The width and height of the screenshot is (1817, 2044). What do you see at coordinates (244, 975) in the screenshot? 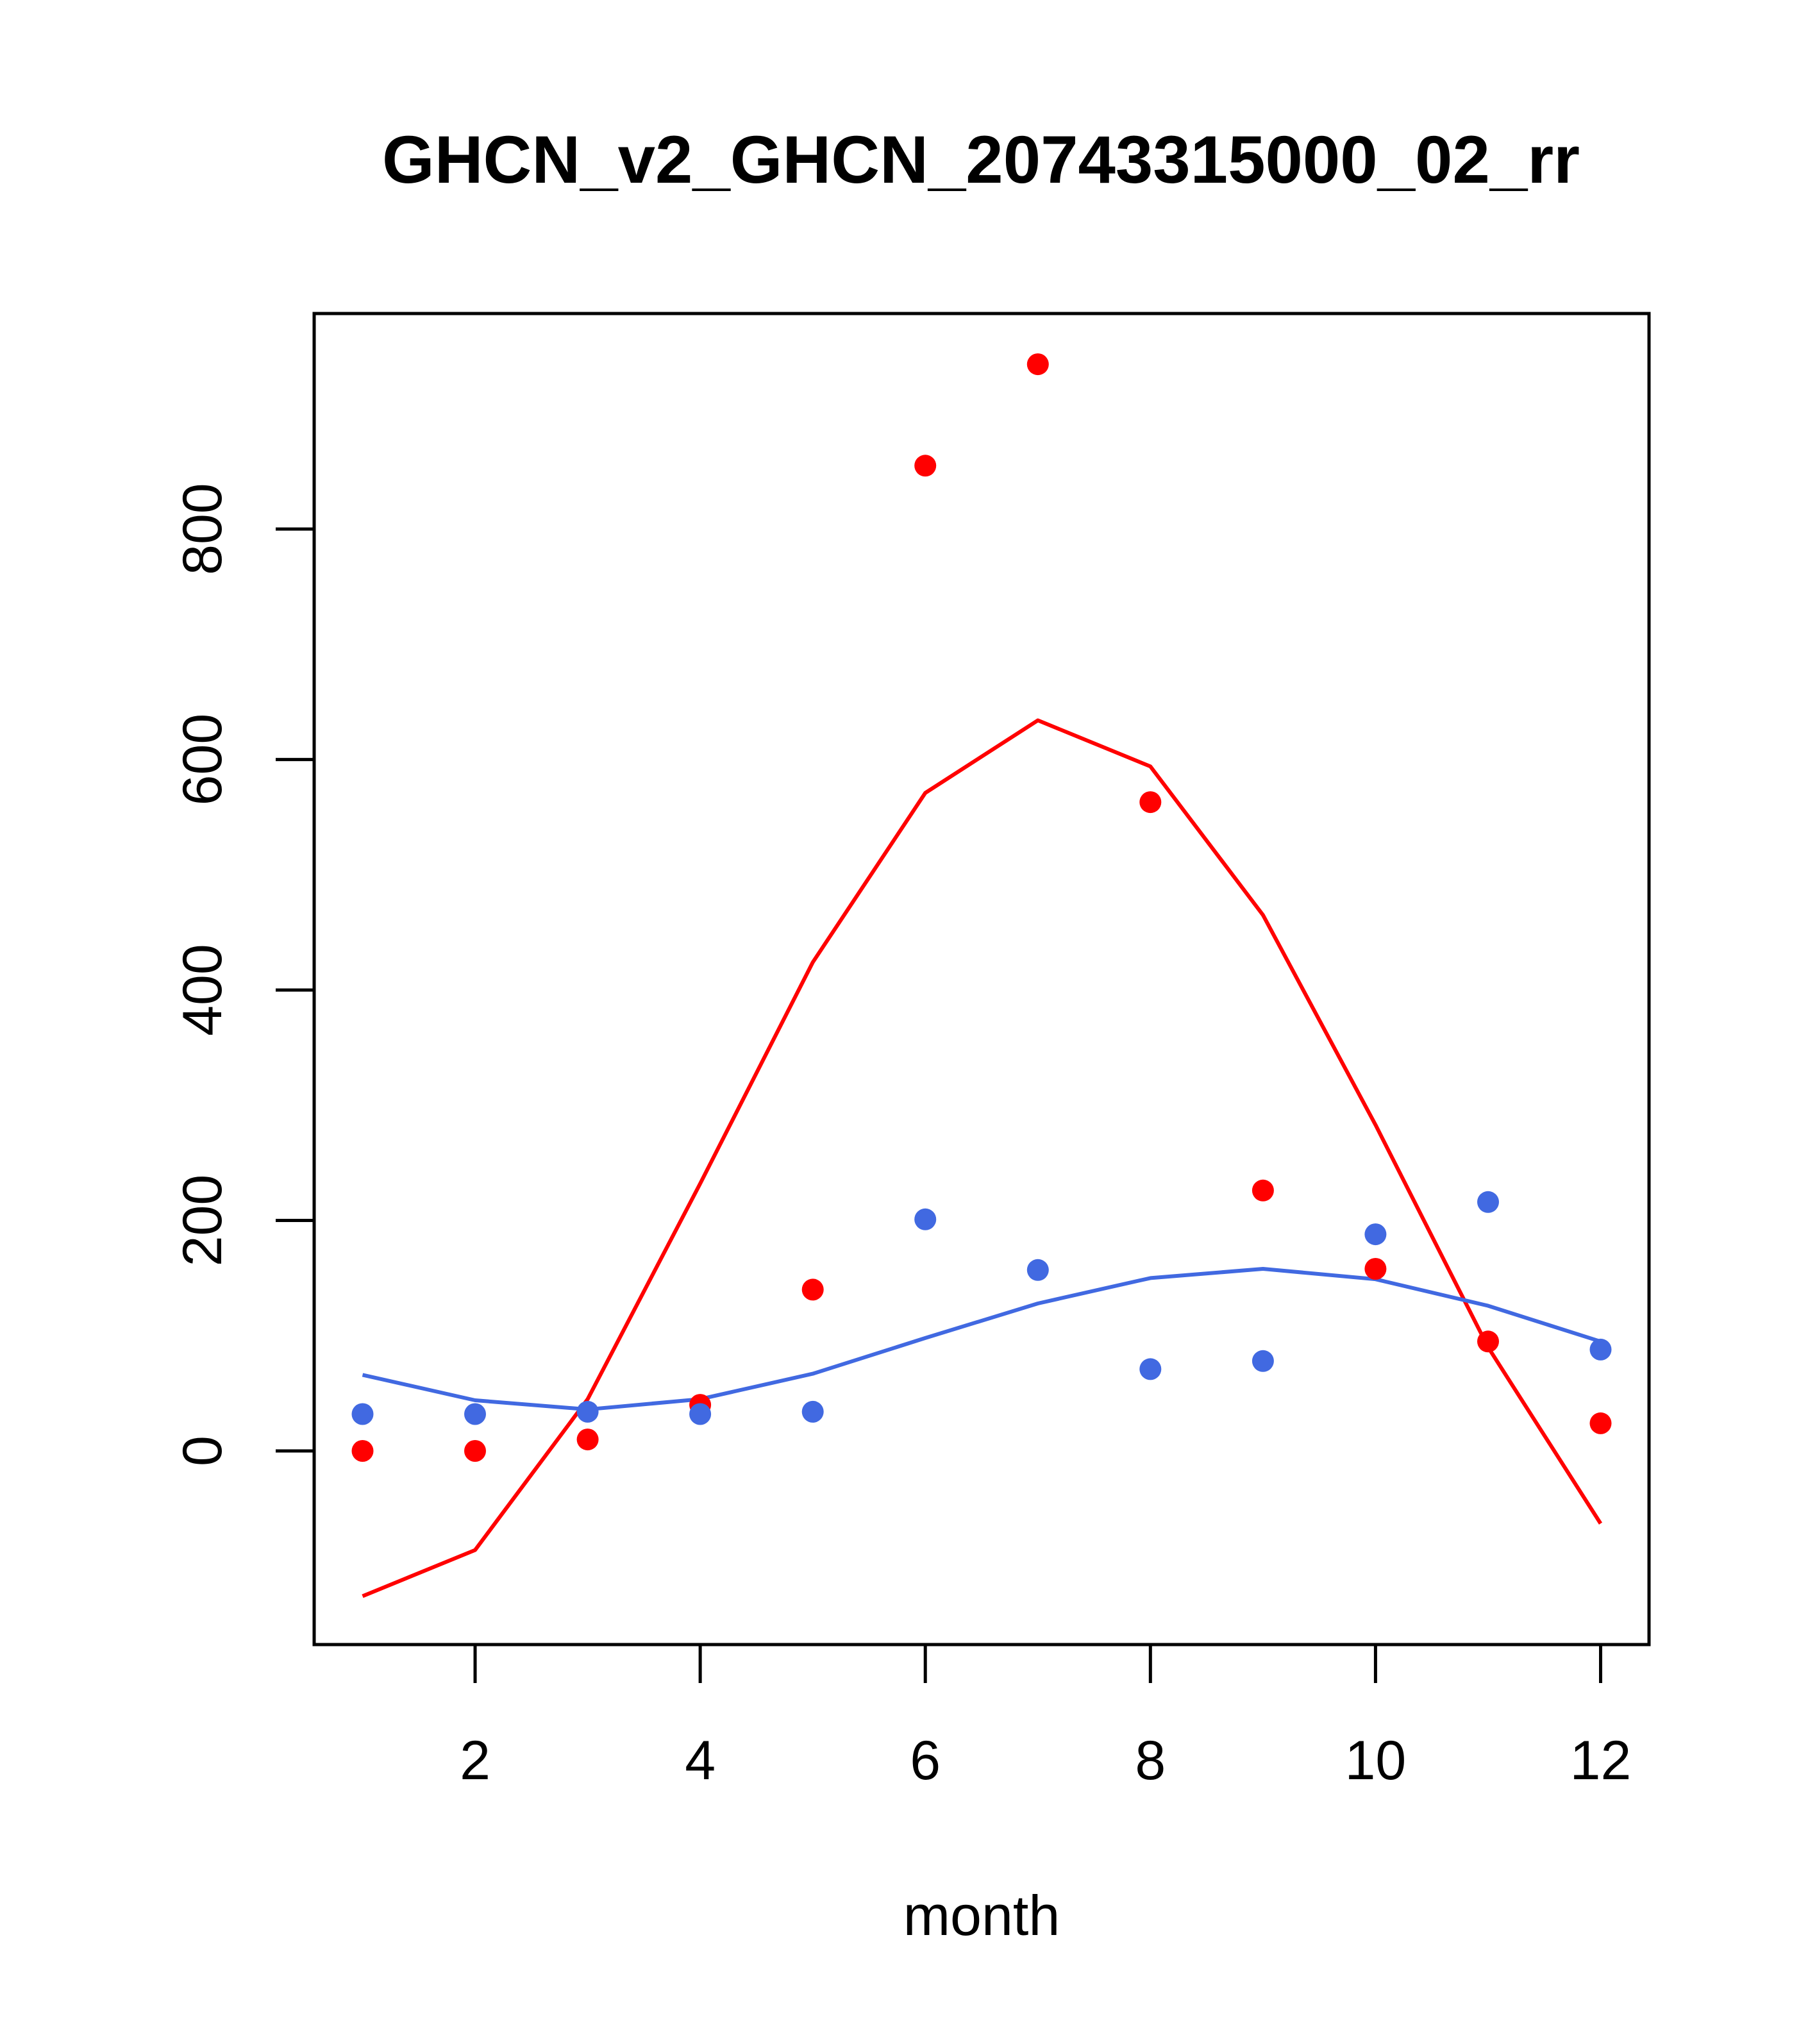
I see `y-axis: 0 200 400 600 800` at bounding box center [244, 975].